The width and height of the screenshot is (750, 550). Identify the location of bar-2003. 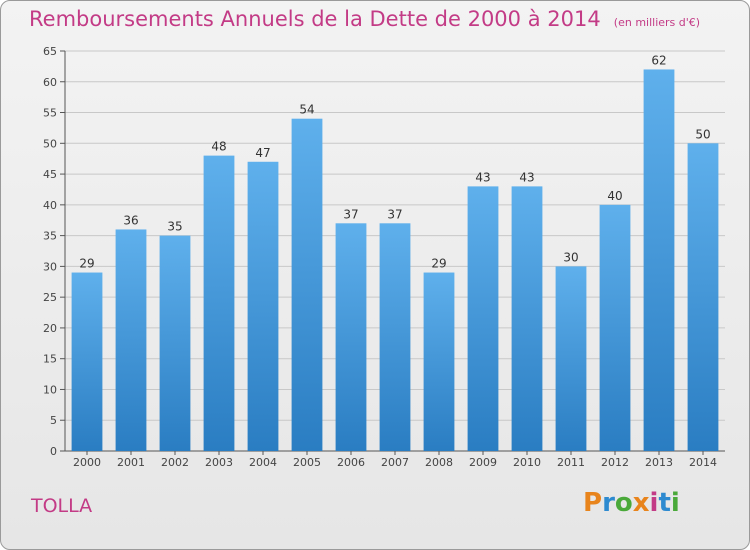
(219, 303).